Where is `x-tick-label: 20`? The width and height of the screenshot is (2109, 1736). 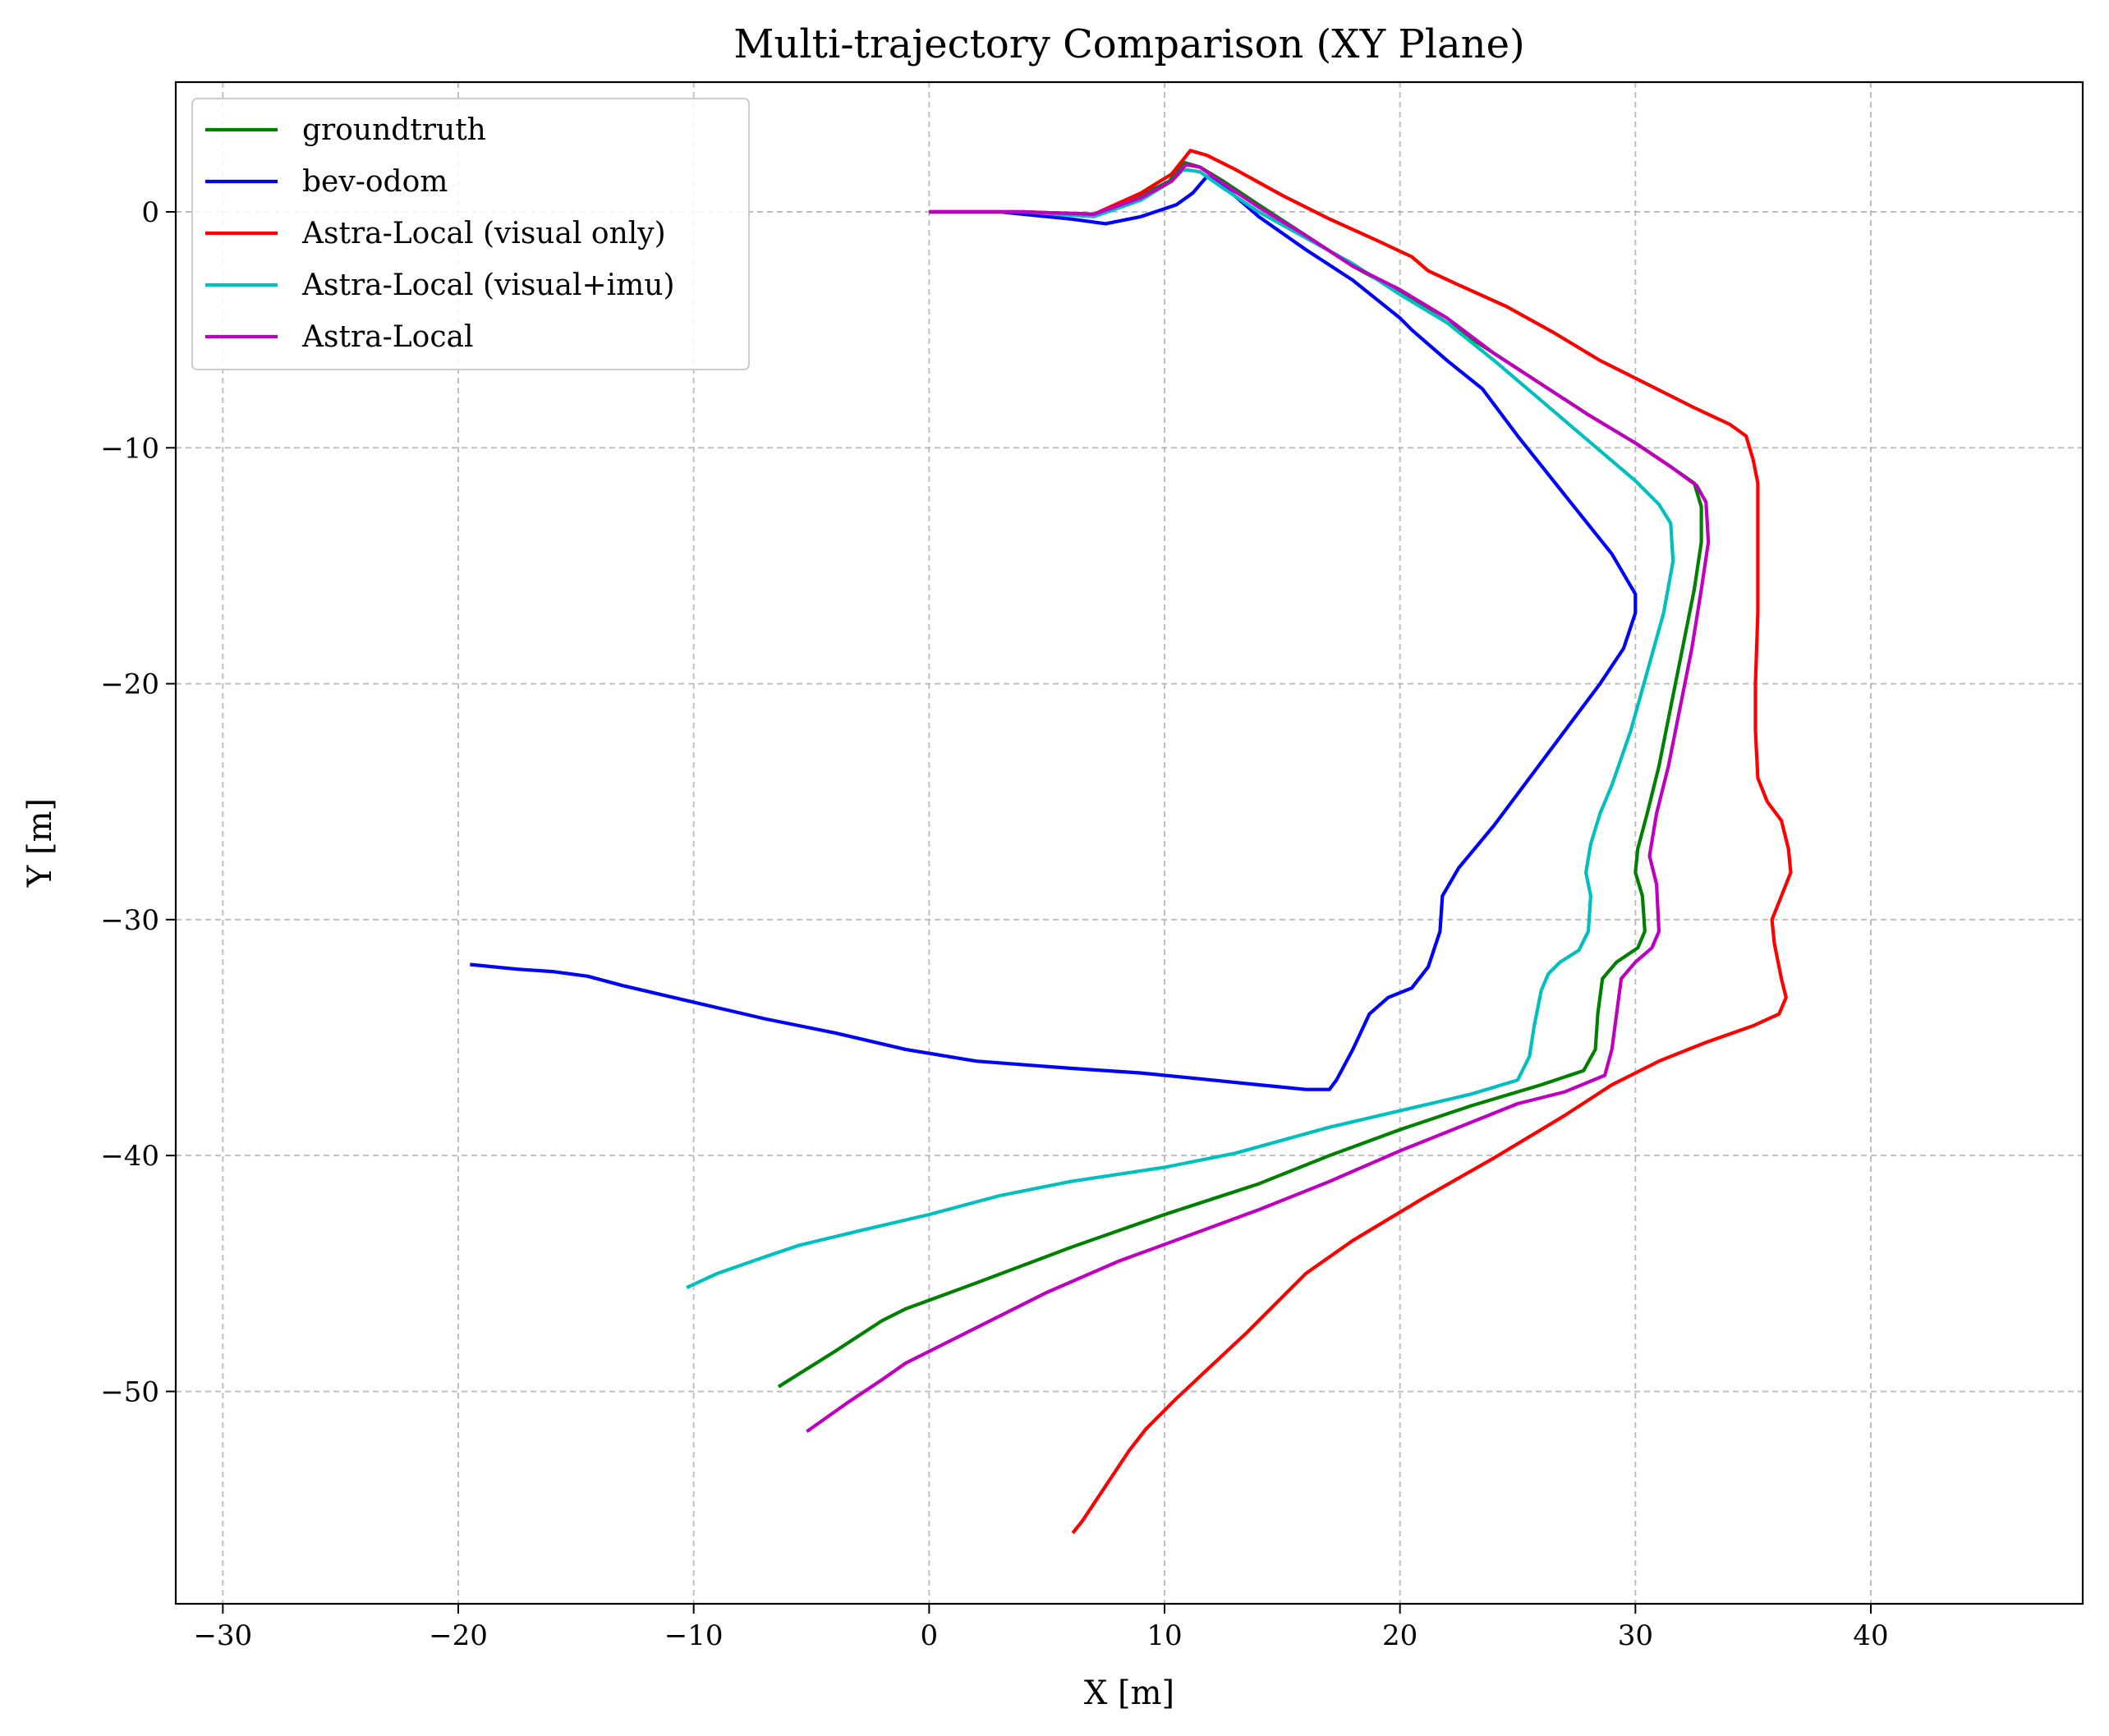
x-tick-label: 20 is located at coordinates (1399, 1635).